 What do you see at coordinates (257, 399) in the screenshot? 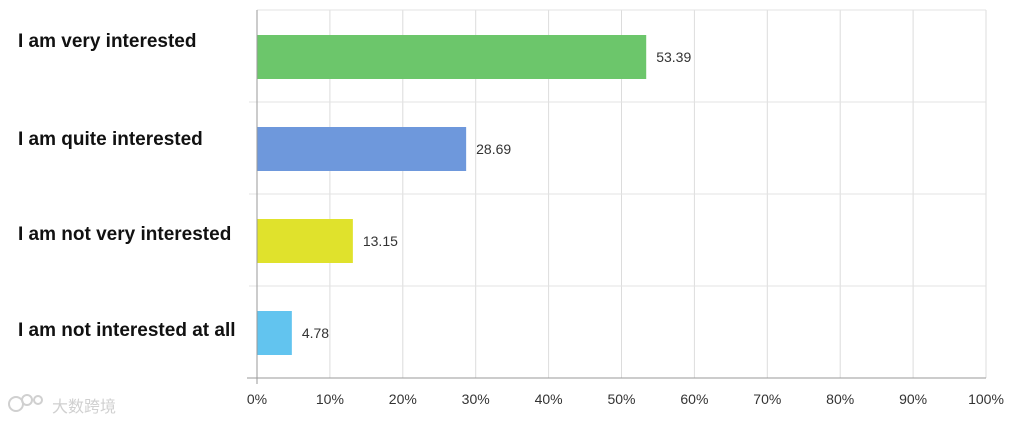
I see `x-tick-label: 0%` at bounding box center [257, 399].